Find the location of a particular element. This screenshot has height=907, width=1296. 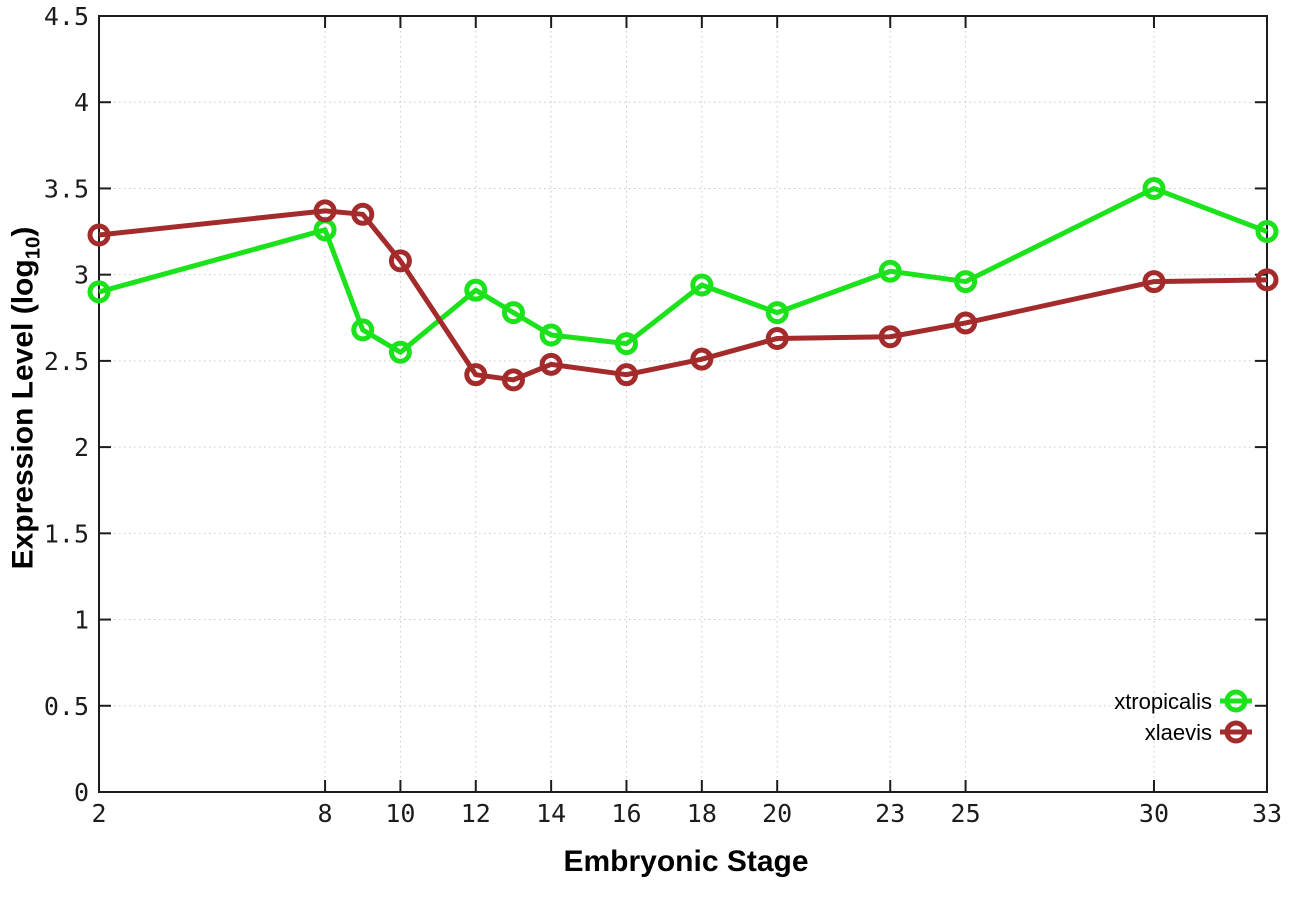

x-tick-label: 20 is located at coordinates (777, 813).